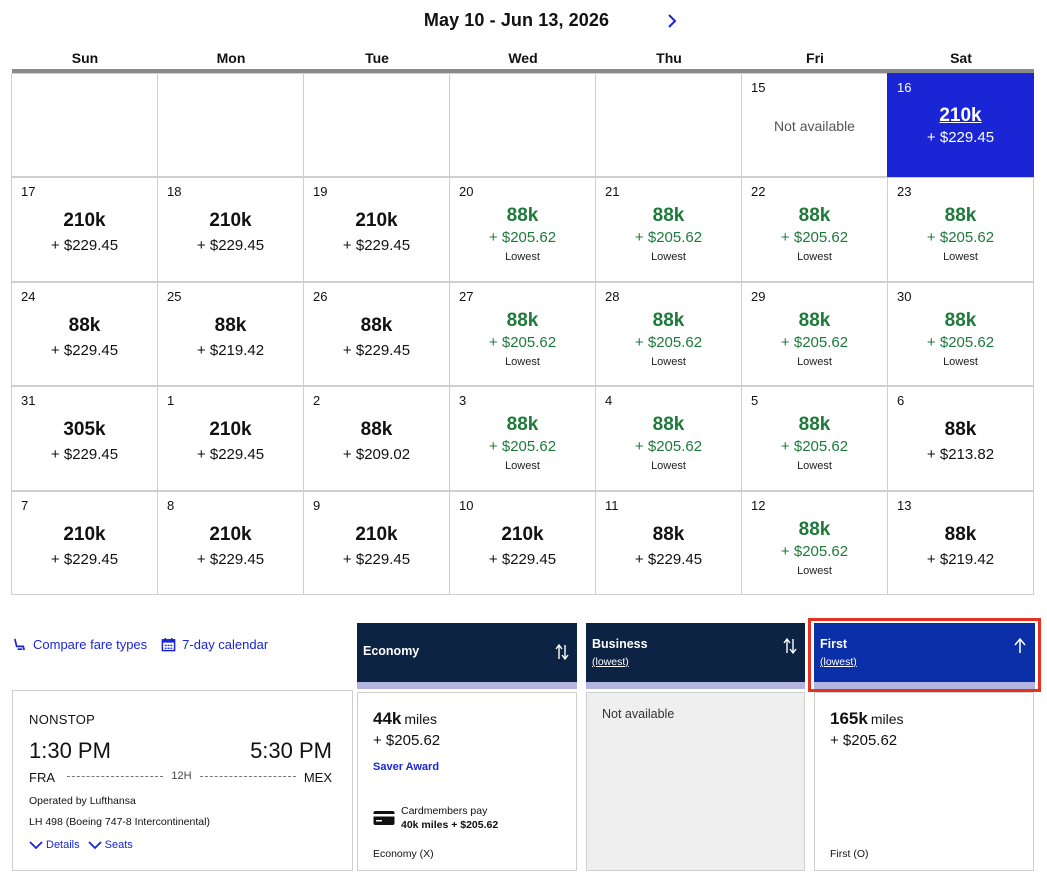 The width and height of the screenshot is (1047, 877). Describe the element at coordinates (376, 542) in the screenshot. I see `calendar-day-cell: 9 210k + $229.45` at that location.